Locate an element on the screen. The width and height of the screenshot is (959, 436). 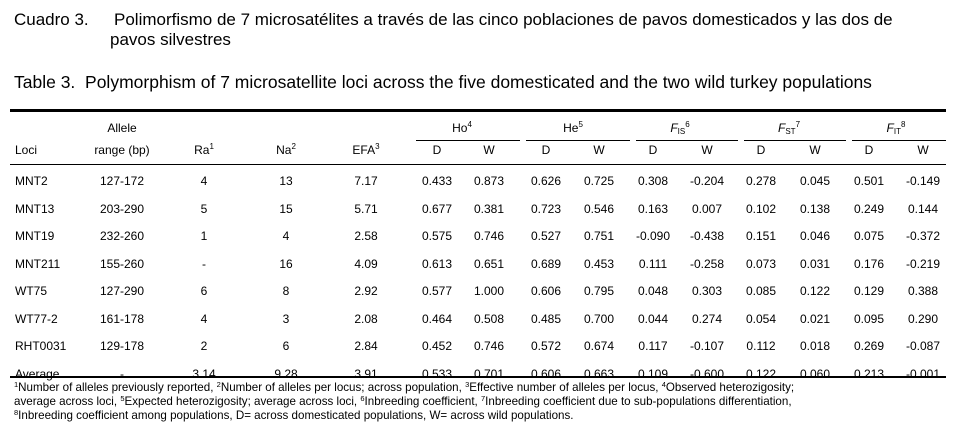
header-fst-f: F is located at coordinates (781, 128).